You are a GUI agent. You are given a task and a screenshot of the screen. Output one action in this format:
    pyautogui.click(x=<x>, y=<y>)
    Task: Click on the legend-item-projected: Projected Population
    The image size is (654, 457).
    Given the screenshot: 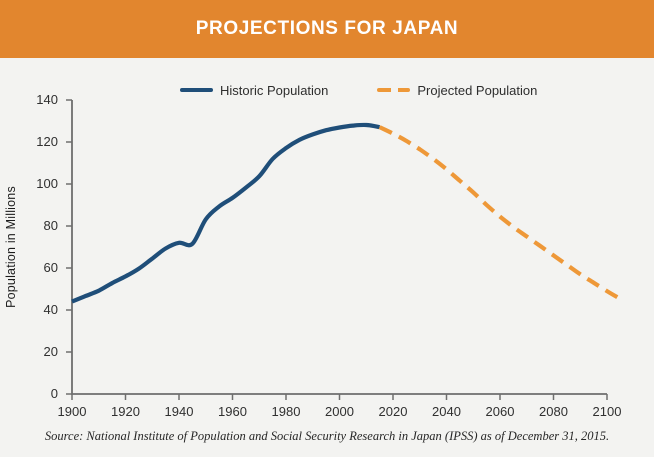 What is the action you would take?
    pyautogui.click(x=457, y=90)
    